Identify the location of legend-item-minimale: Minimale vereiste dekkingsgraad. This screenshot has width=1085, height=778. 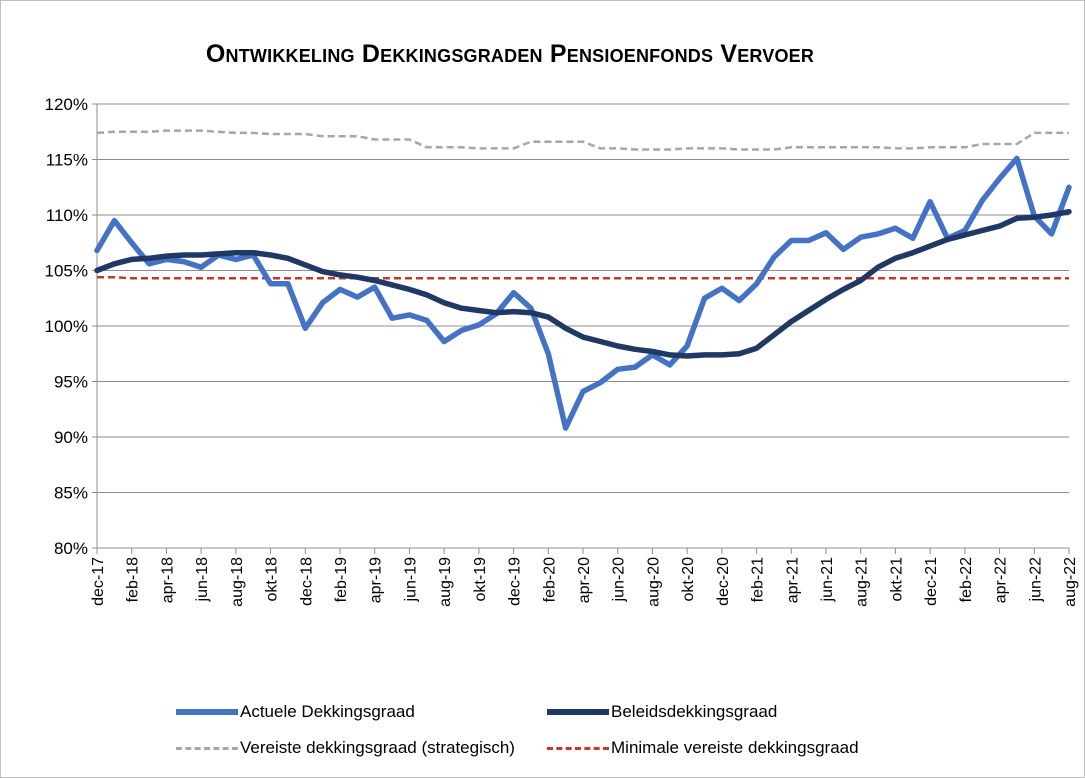
(703, 748).